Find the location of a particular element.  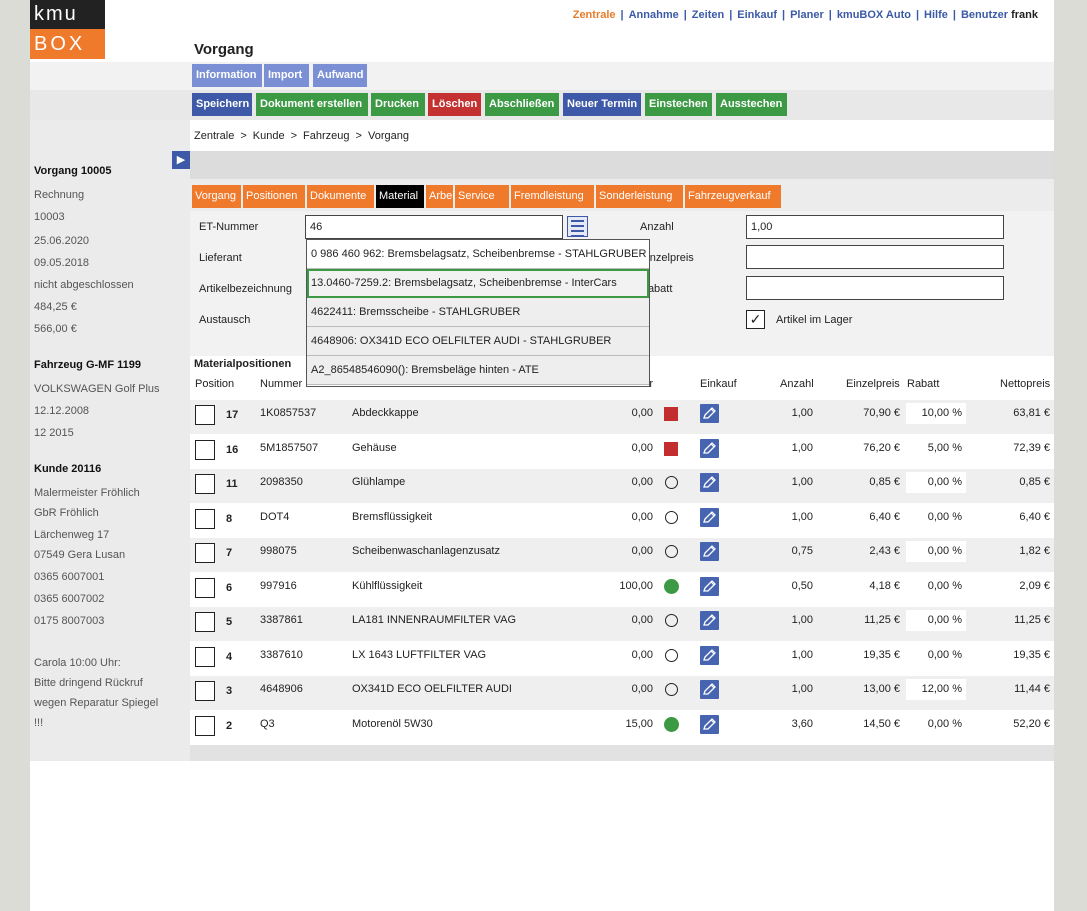

row-name: Kühlflüssigkeit is located at coordinates (387, 585).